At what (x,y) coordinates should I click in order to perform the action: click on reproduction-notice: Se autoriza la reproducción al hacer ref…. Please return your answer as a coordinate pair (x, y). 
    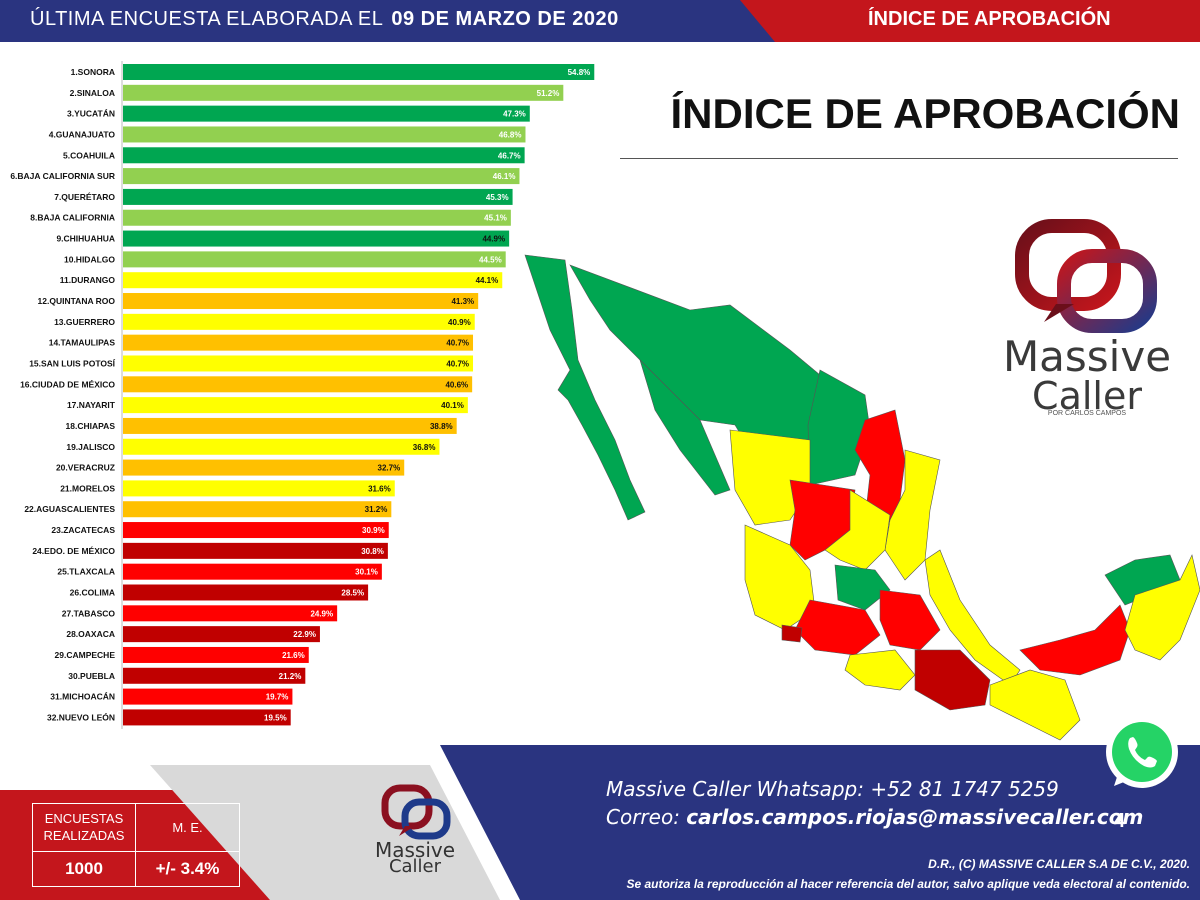
    Looking at the image, I should click on (908, 884).